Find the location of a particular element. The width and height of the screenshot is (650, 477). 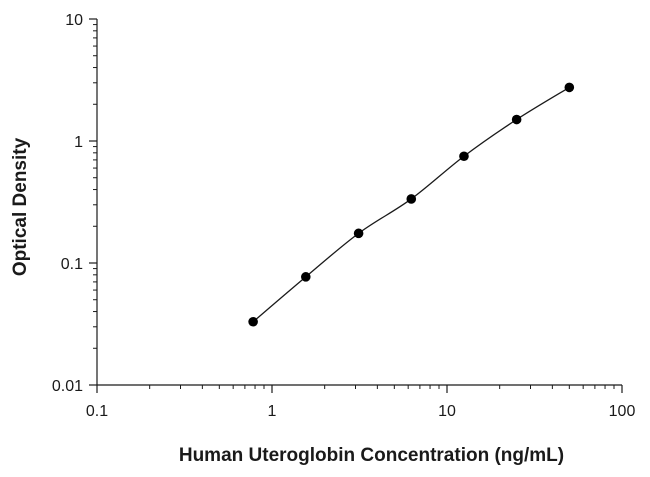

y-tick-label: 10 is located at coordinates (74, 20).